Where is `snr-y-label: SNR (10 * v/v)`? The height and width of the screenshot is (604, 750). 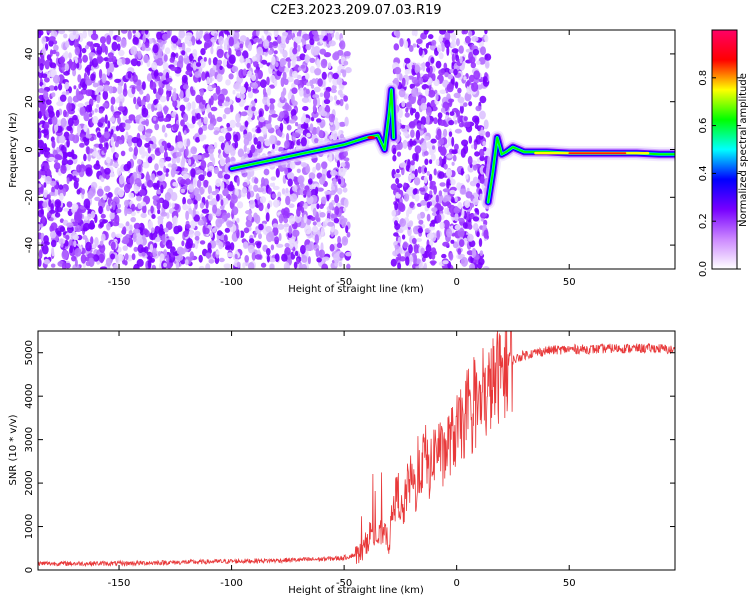 snr-y-label: SNR (10 * v/v) is located at coordinates (13, 449).